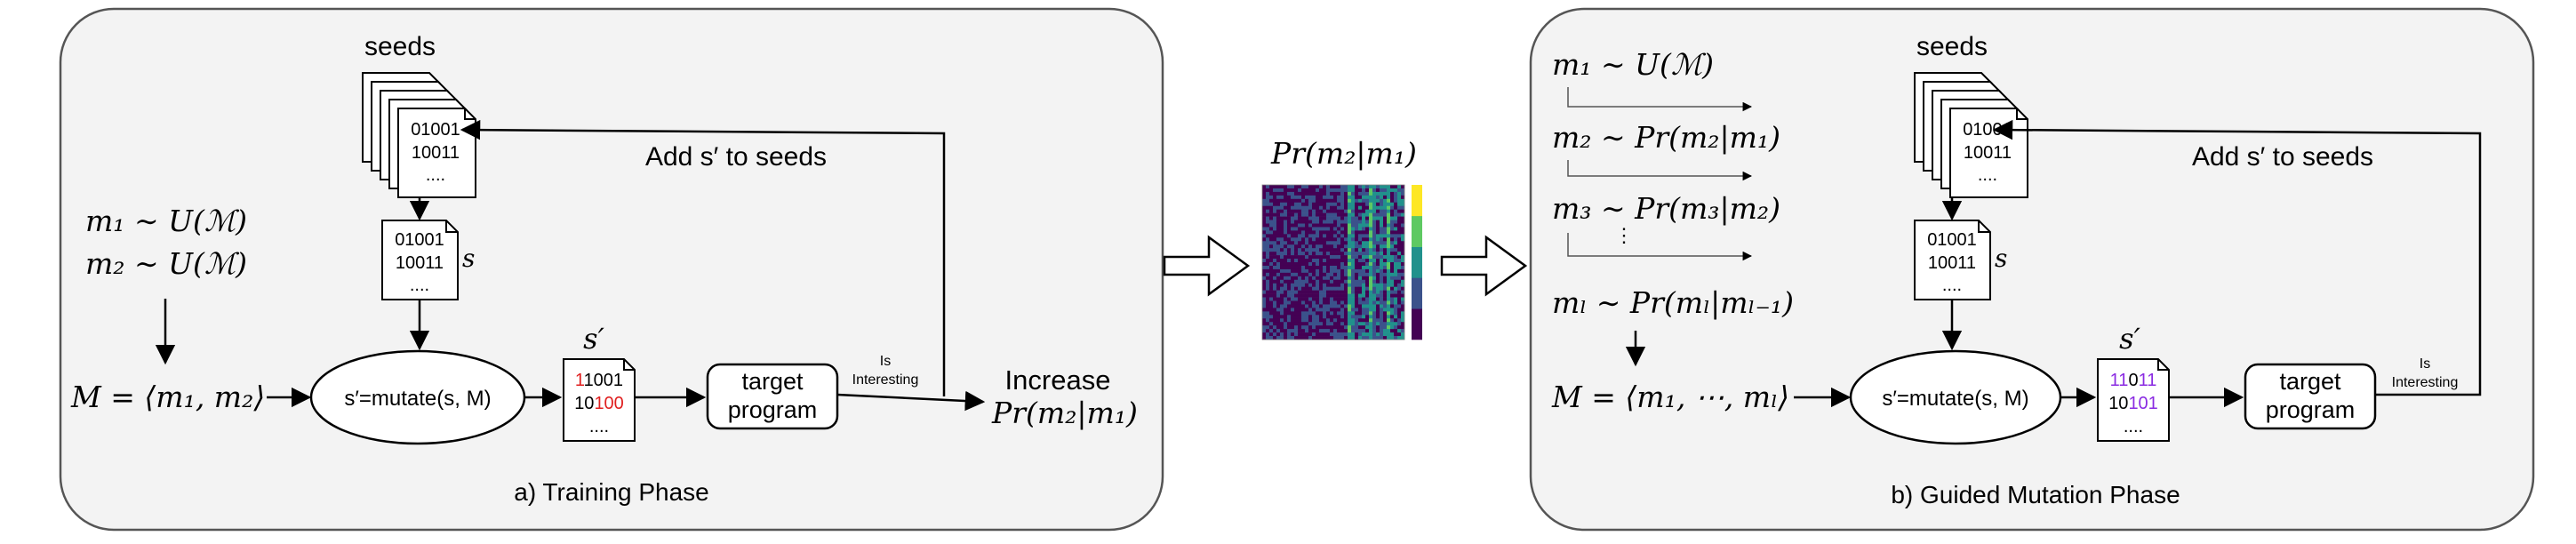 This screenshot has width=2576, height=544. Describe the element at coordinates (1666, 137) in the screenshot. I see `m2-distribution-guided: m₂ ∼ Pr(m₂|m₁)` at that location.